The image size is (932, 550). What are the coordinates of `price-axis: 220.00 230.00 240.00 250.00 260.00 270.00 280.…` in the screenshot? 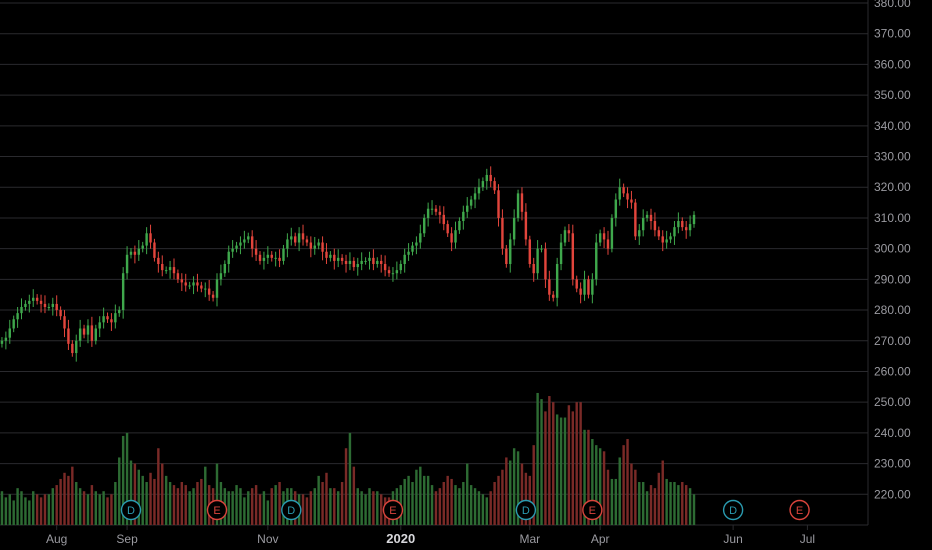 It's located at (892, 250).